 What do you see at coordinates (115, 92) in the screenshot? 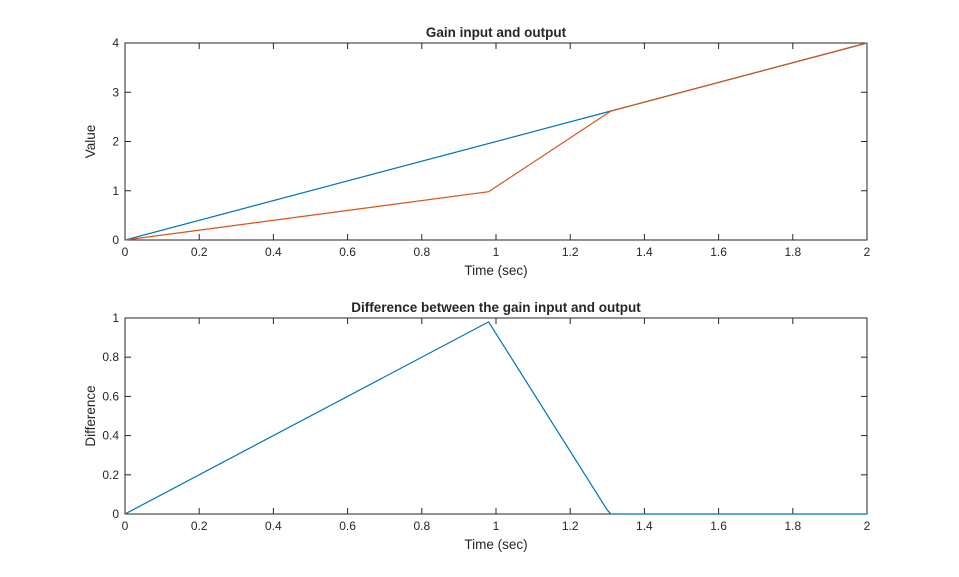
I see `y-tick-label: 3` at bounding box center [115, 92].